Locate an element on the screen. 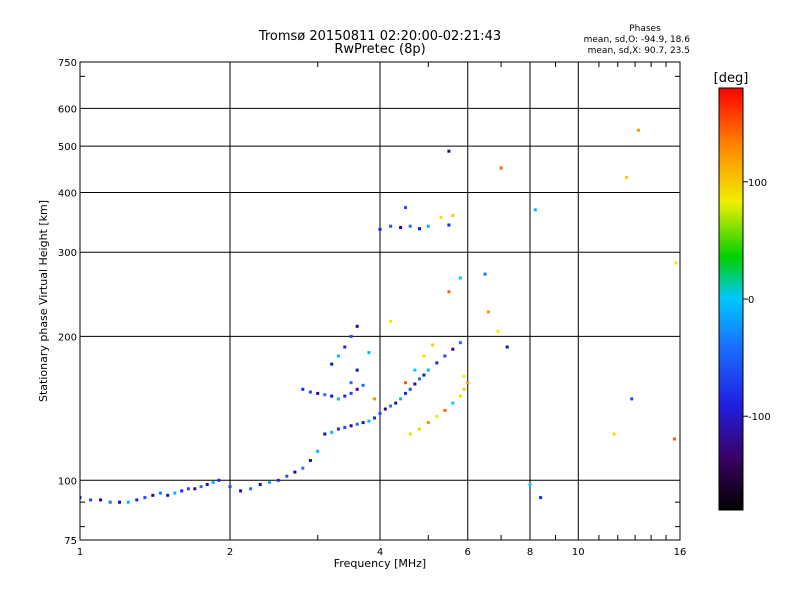 The image size is (800, 600). colorbar-tick-label: -100 is located at coordinates (759, 417).